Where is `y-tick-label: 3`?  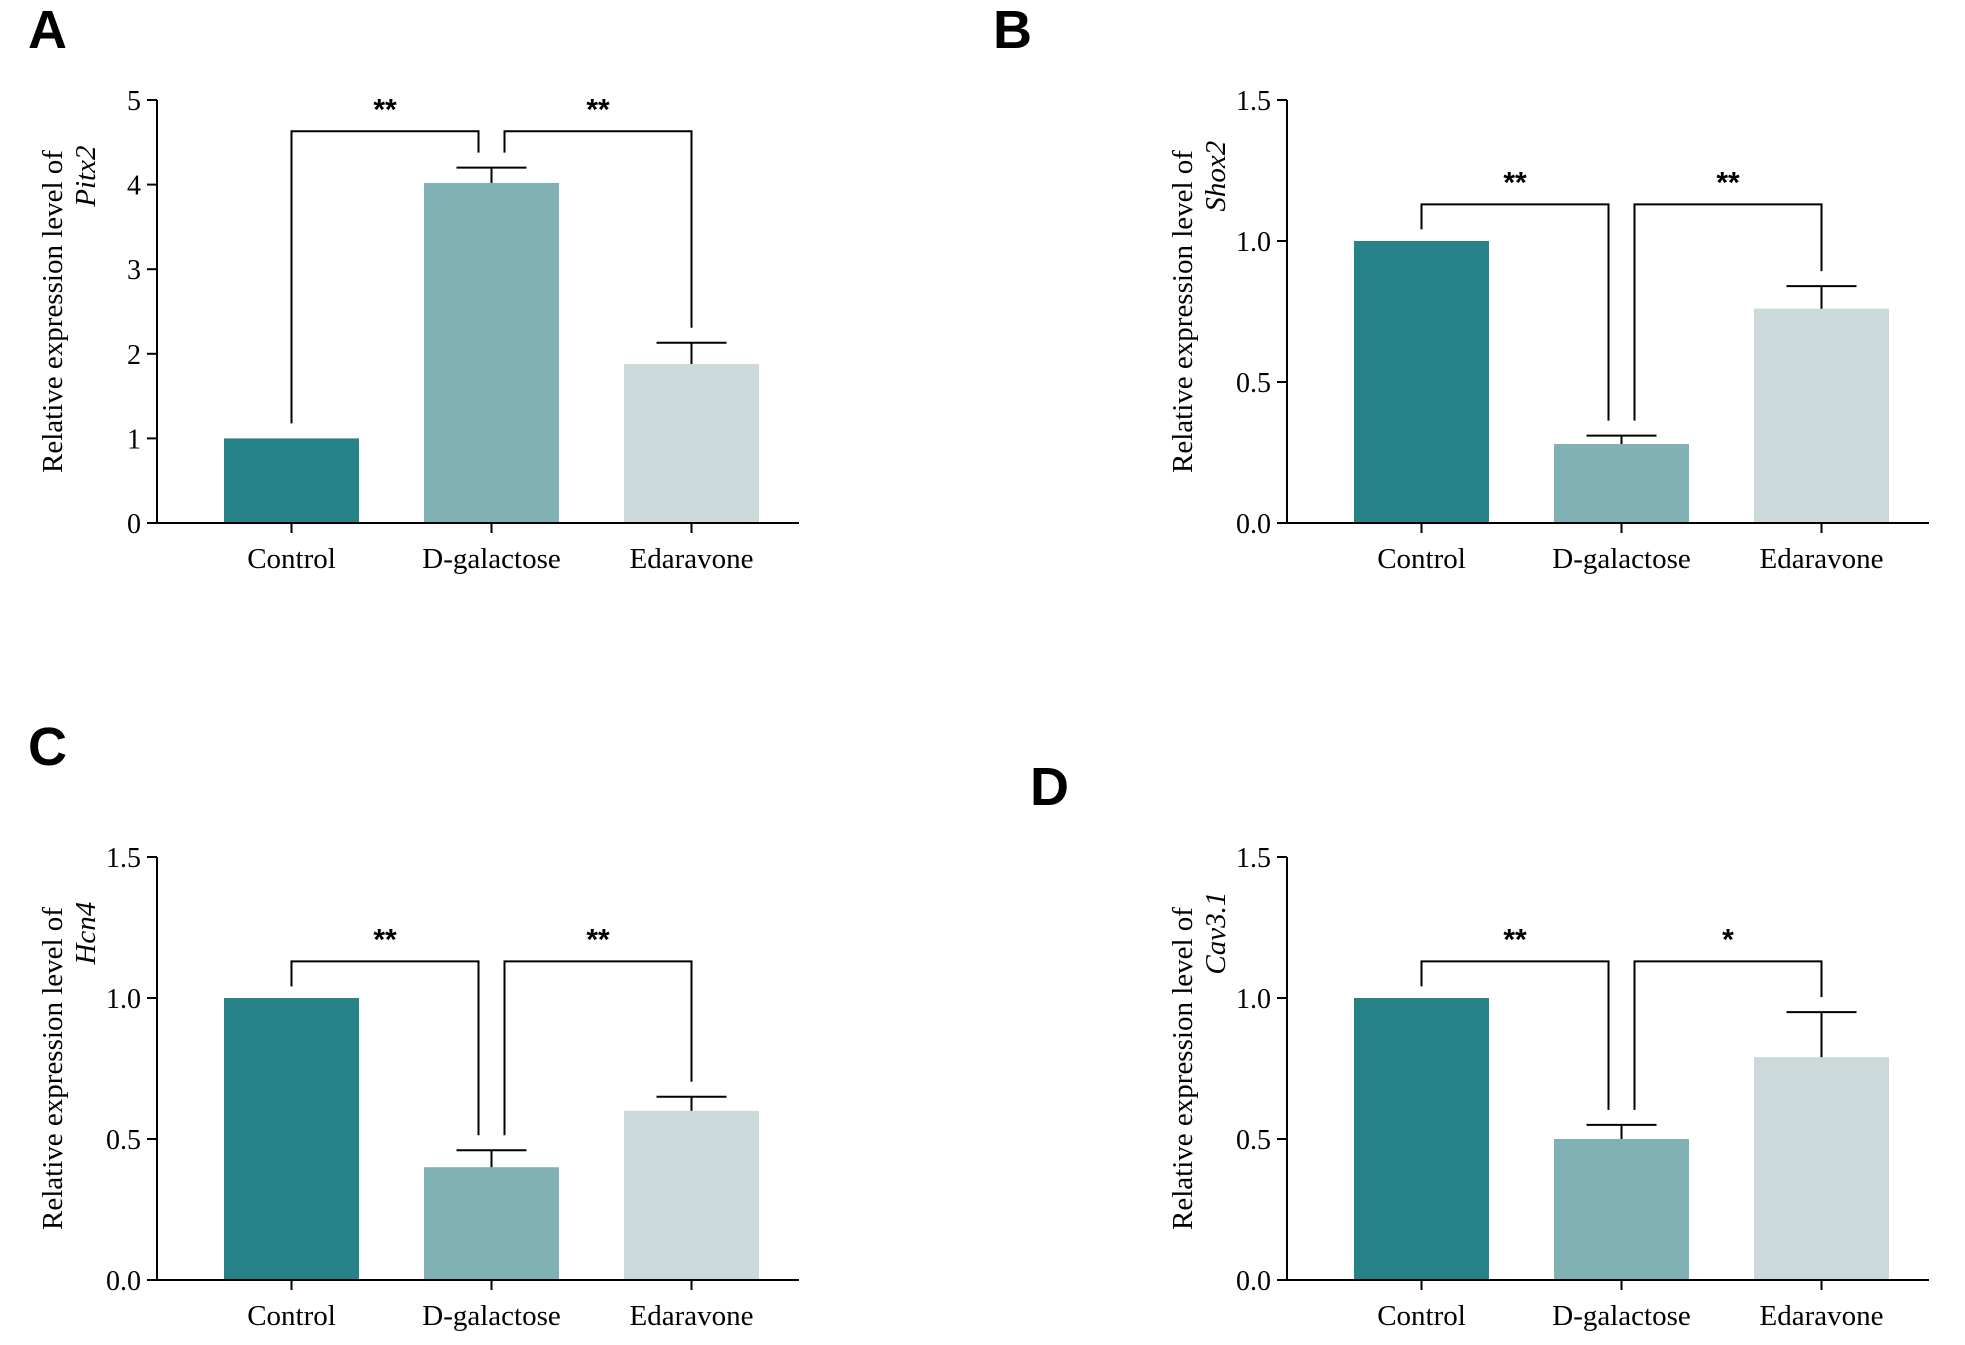
y-tick-label: 3 is located at coordinates (134, 270).